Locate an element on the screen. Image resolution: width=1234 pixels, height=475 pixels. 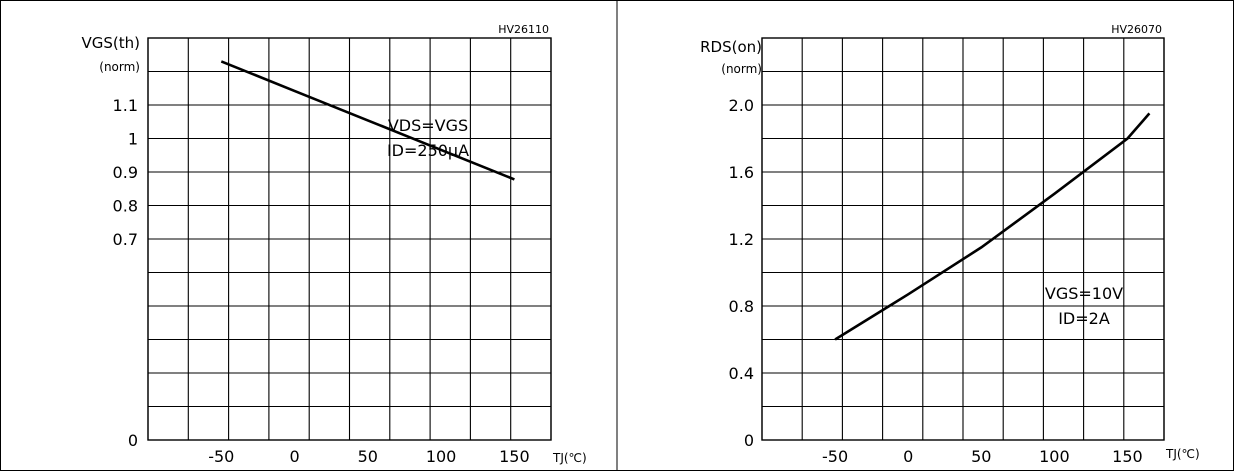
y-axis-label: VGS(th) is located at coordinates (111, 43).